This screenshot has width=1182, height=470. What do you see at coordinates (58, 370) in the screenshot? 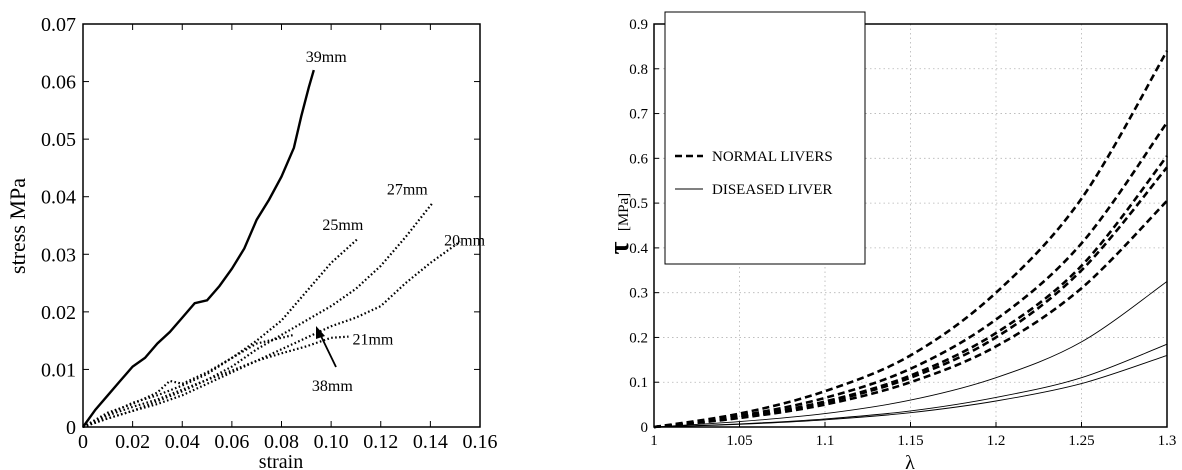
I see `left-y-tick-label: 0.01` at bounding box center [58, 370].